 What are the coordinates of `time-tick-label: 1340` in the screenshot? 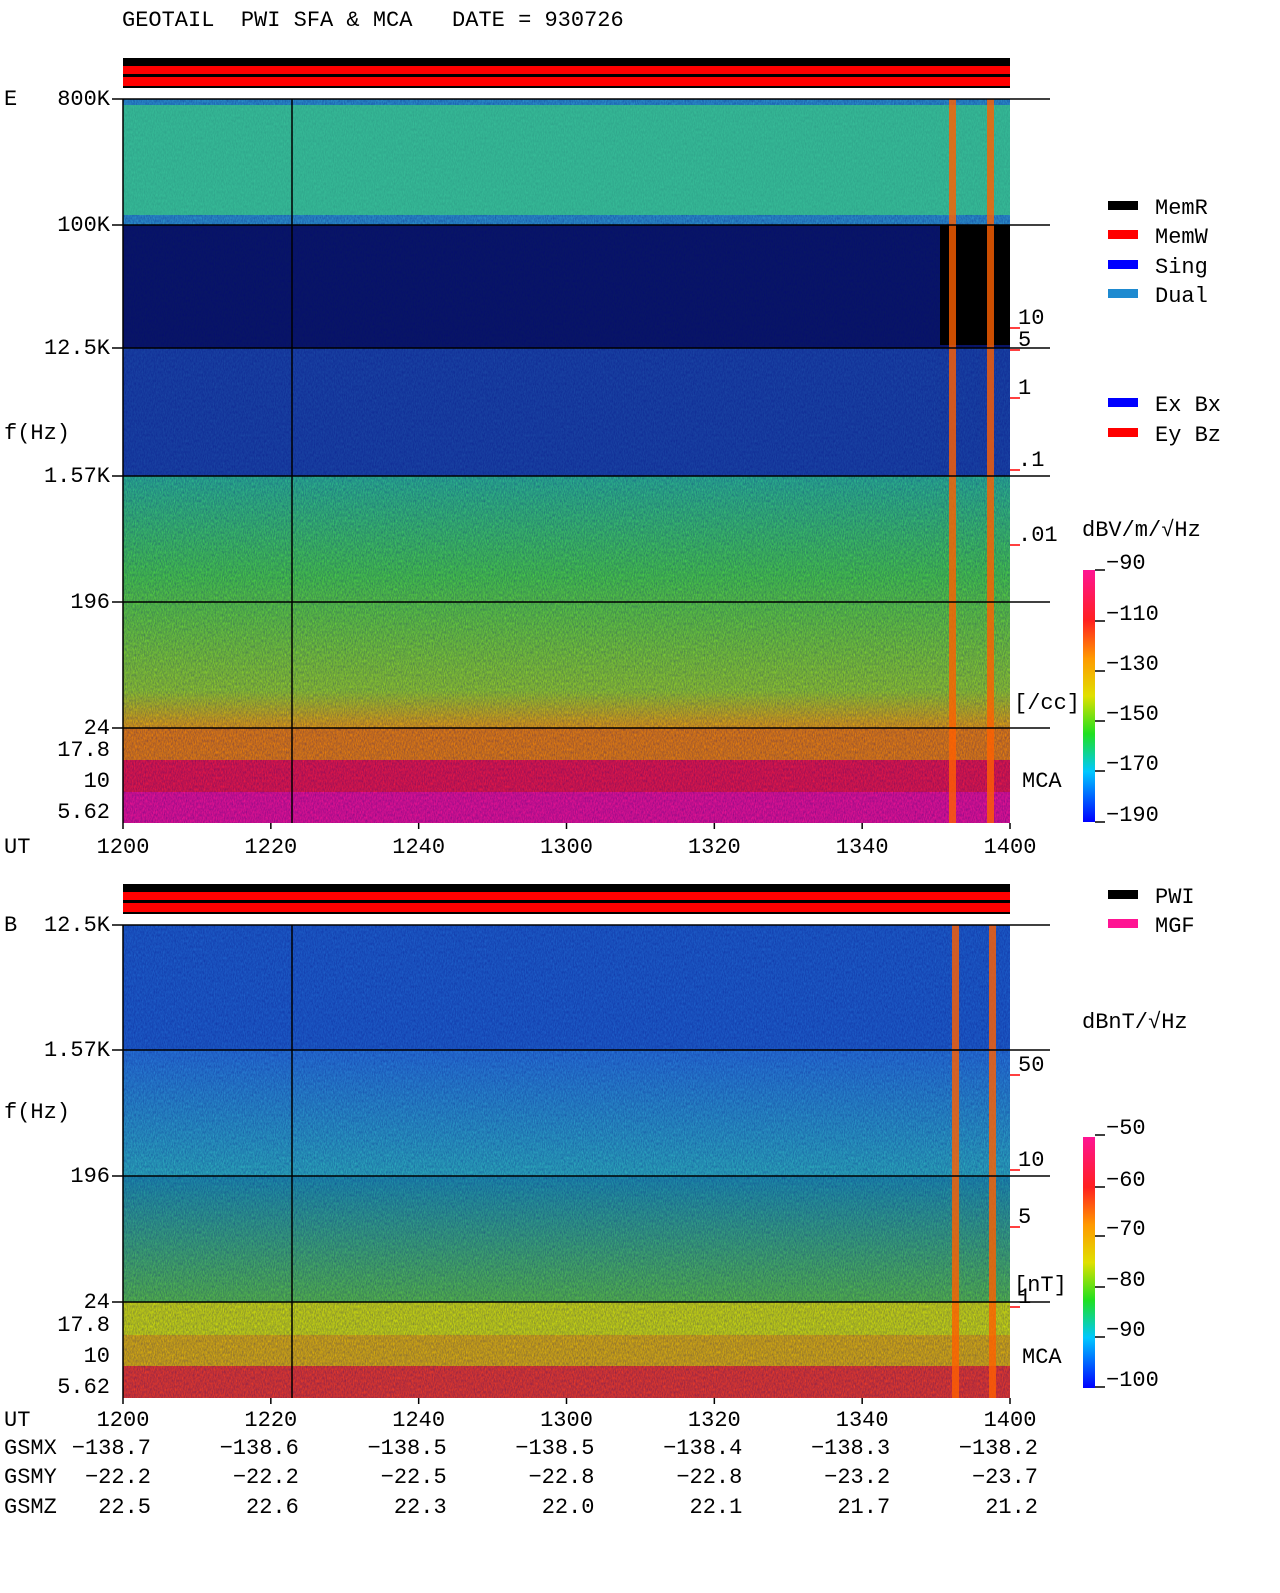 It's located at (862, 1420).